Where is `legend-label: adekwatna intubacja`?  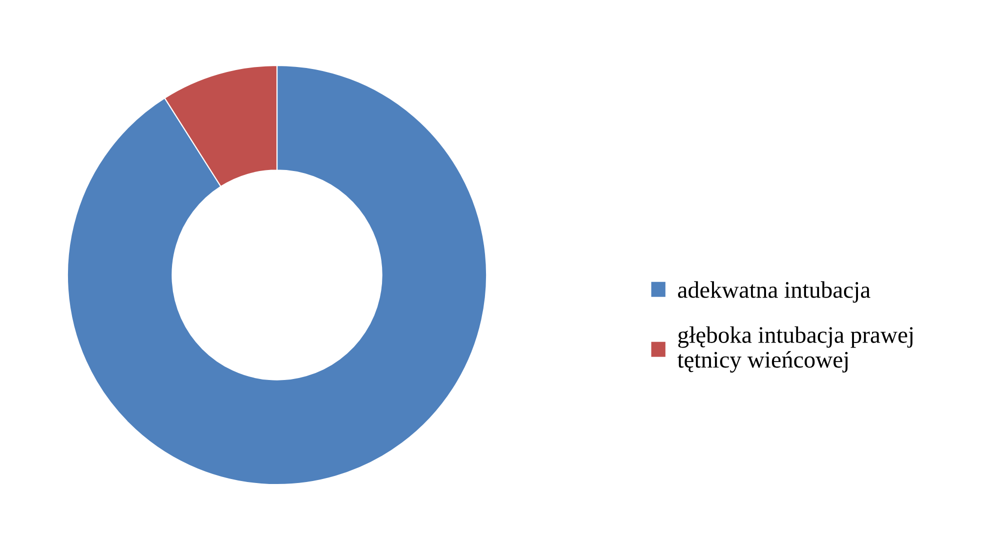
legend-label: adekwatna intubacja is located at coordinates (774, 292).